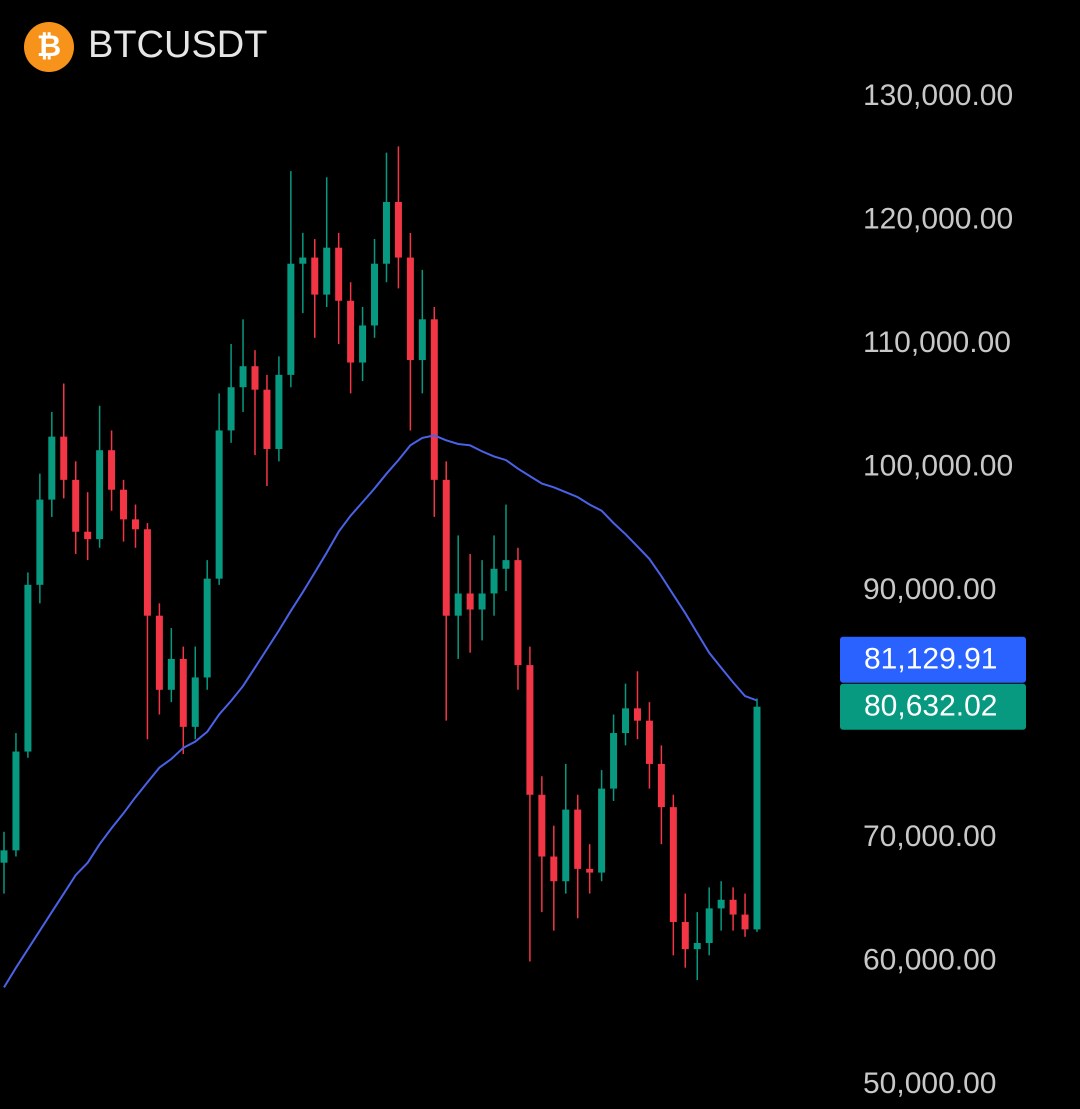  Describe the element at coordinates (930, 659) in the screenshot. I see `ma-price-label: 81,129.91` at that location.